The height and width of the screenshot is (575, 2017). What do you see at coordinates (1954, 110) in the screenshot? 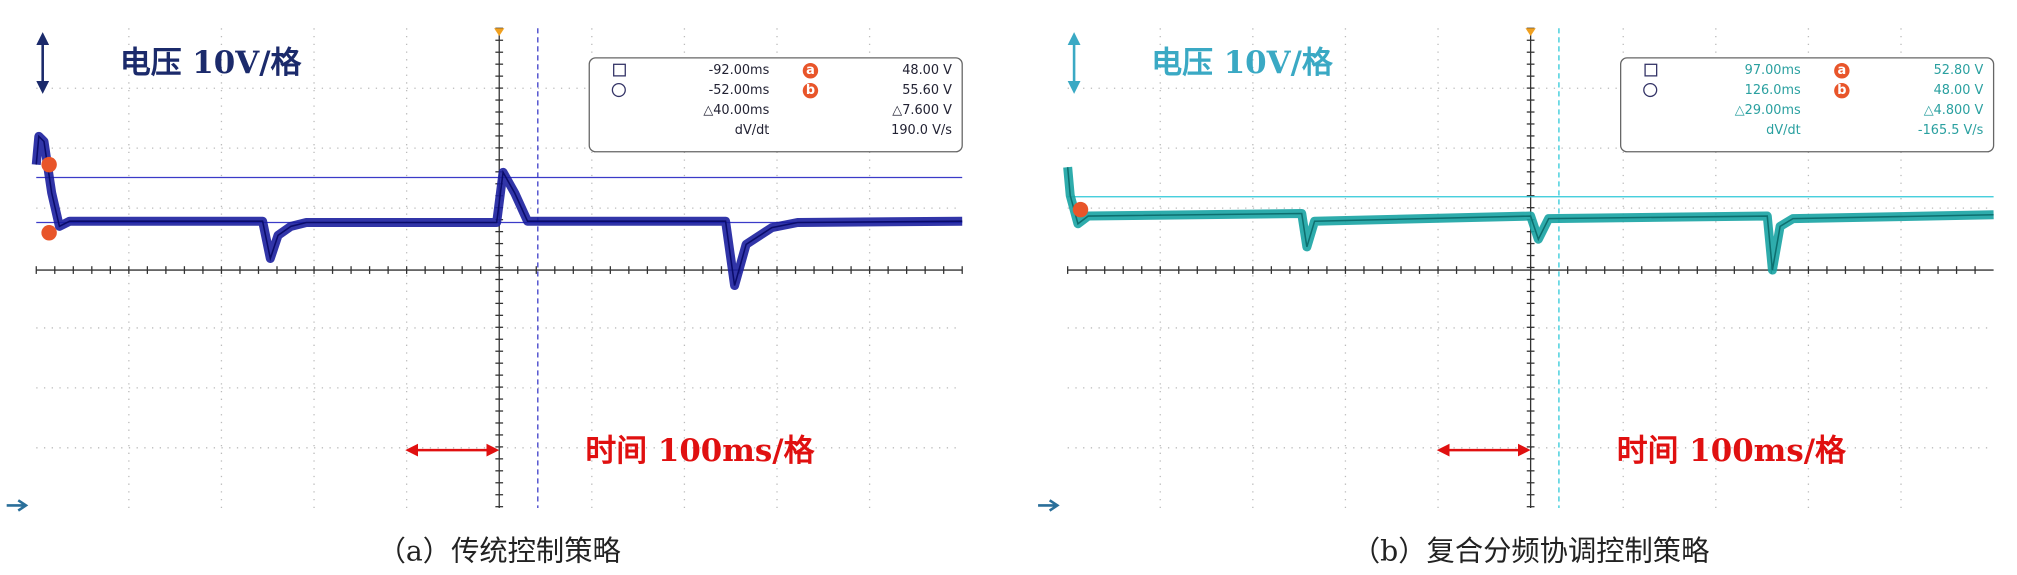
I see `readout-value: △4.800 V` at bounding box center [1954, 110].